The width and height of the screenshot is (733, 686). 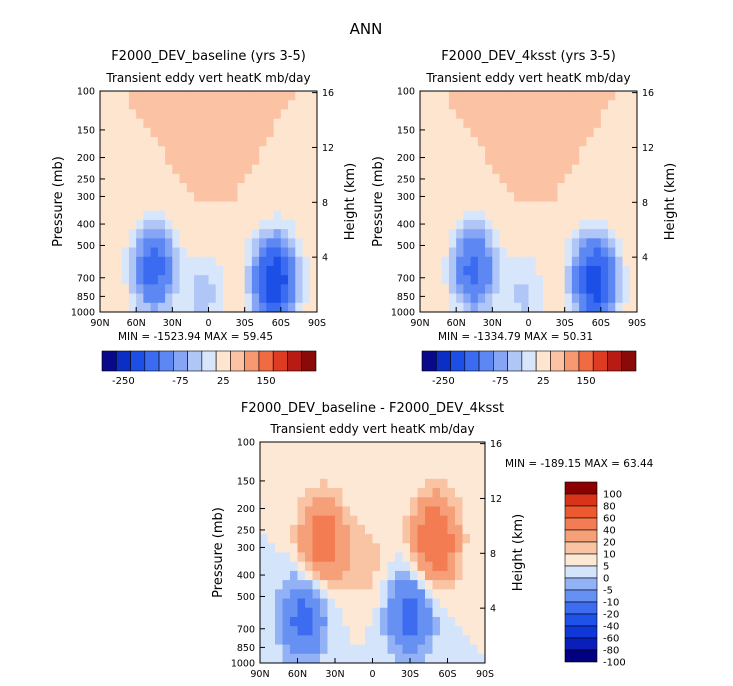 What do you see at coordinates (606, 579) in the screenshot?
I see `colorbar-label: 0` at bounding box center [606, 579].